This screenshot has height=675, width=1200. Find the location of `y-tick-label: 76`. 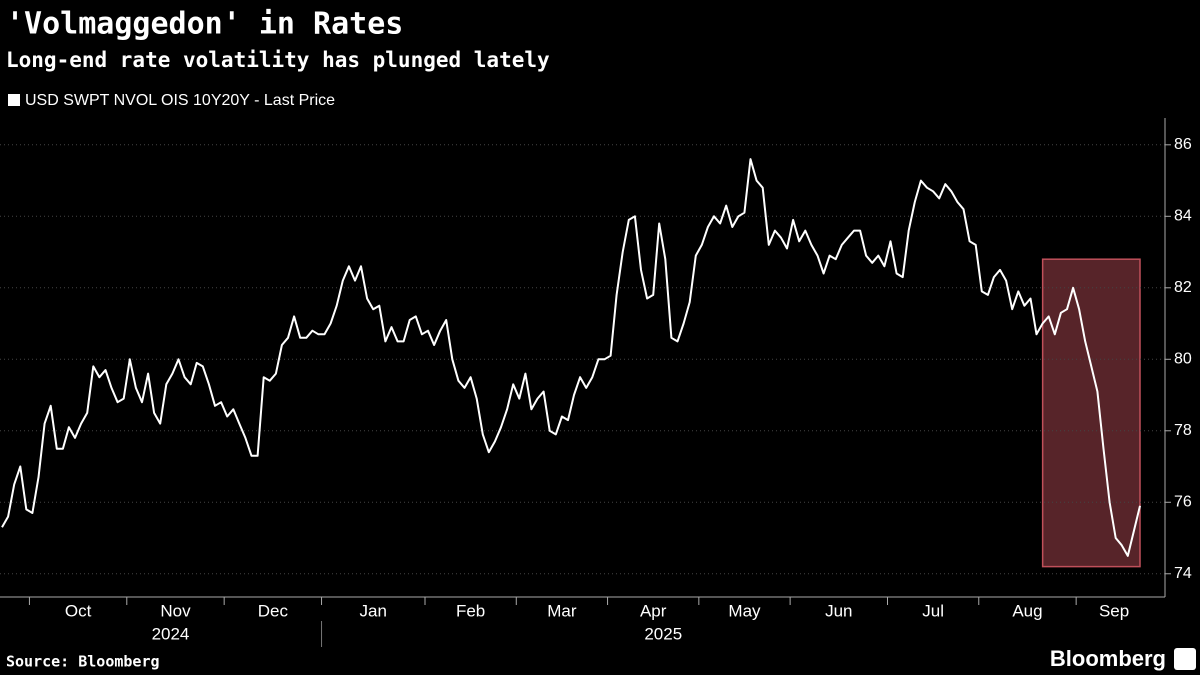

y-tick-label: 76 is located at coordinates (1183, 501).